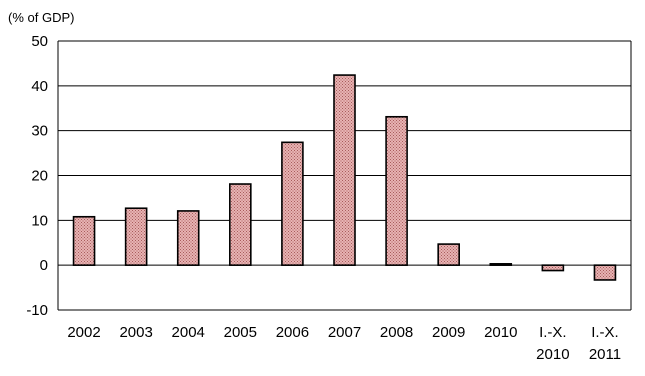  I want to click on x-tick-label: 2003, so click(135, 332).